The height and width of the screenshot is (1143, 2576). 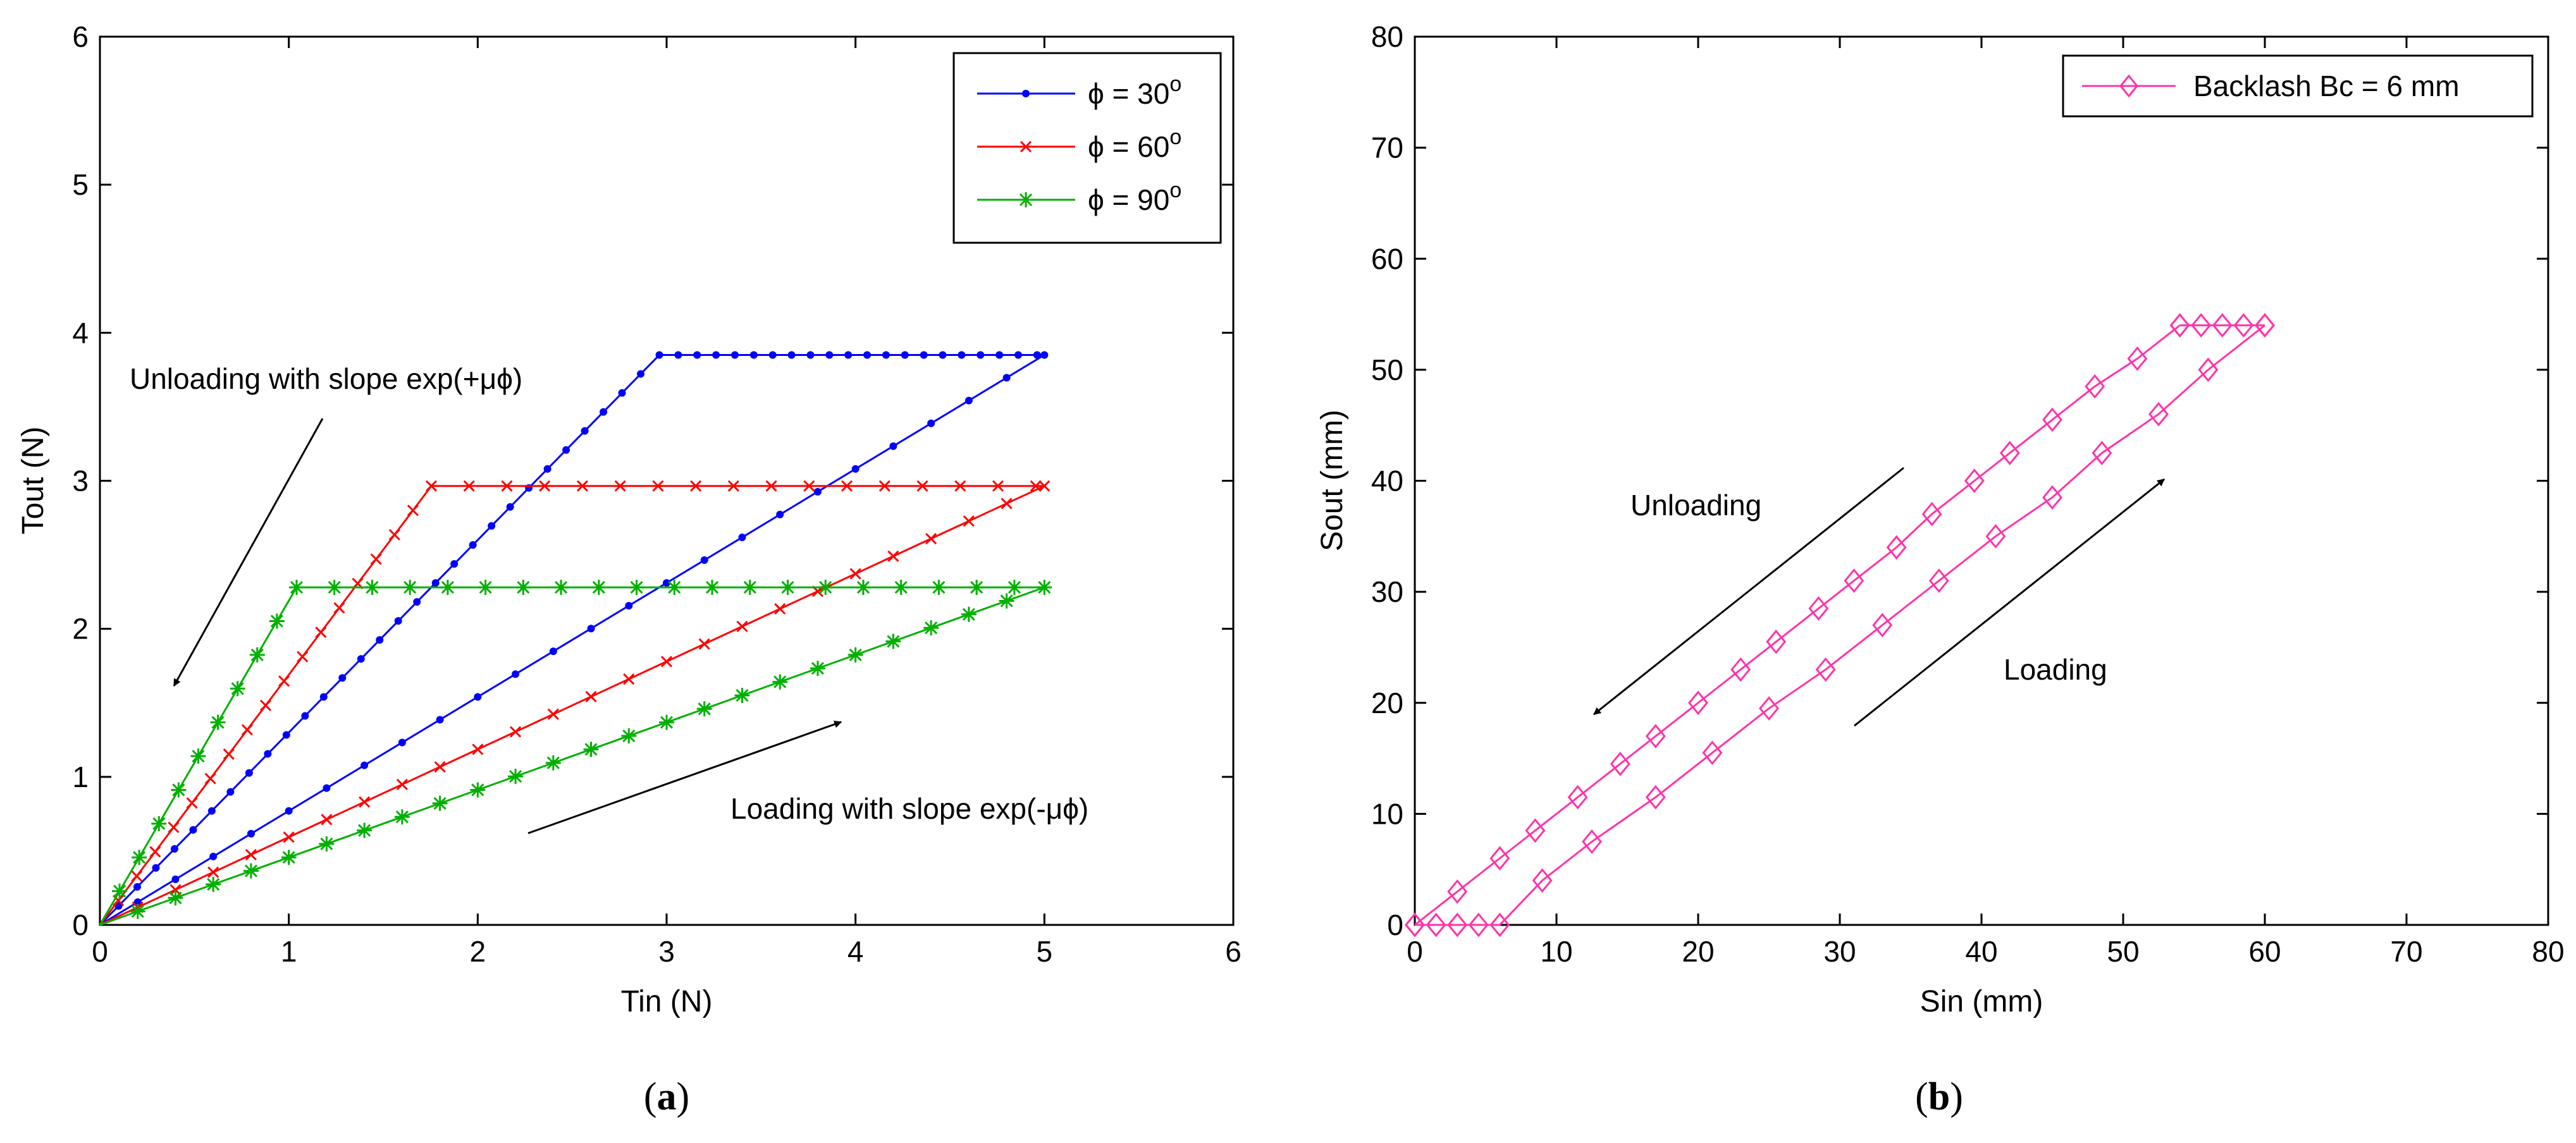 I want to click on y-tick-label: 80, so click(x=1387, y=36).